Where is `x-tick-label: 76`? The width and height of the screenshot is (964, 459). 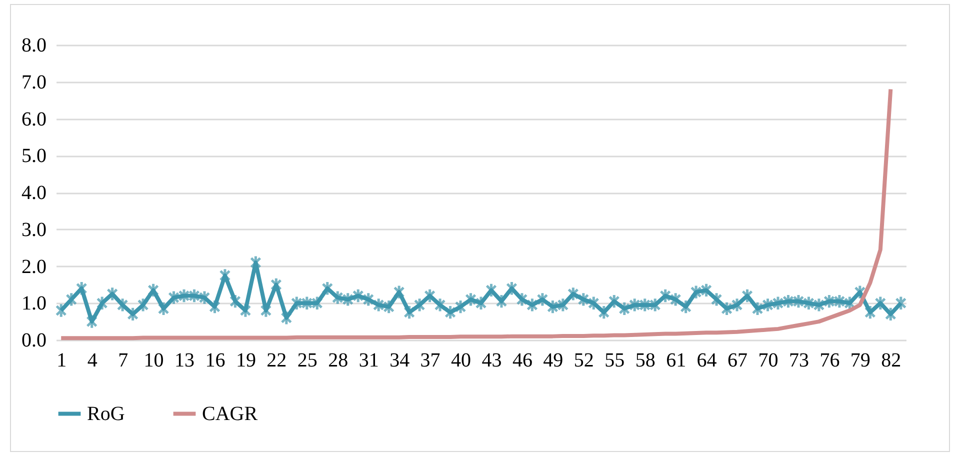
x-tick-label: 76 is located at coordinates (830, 361).